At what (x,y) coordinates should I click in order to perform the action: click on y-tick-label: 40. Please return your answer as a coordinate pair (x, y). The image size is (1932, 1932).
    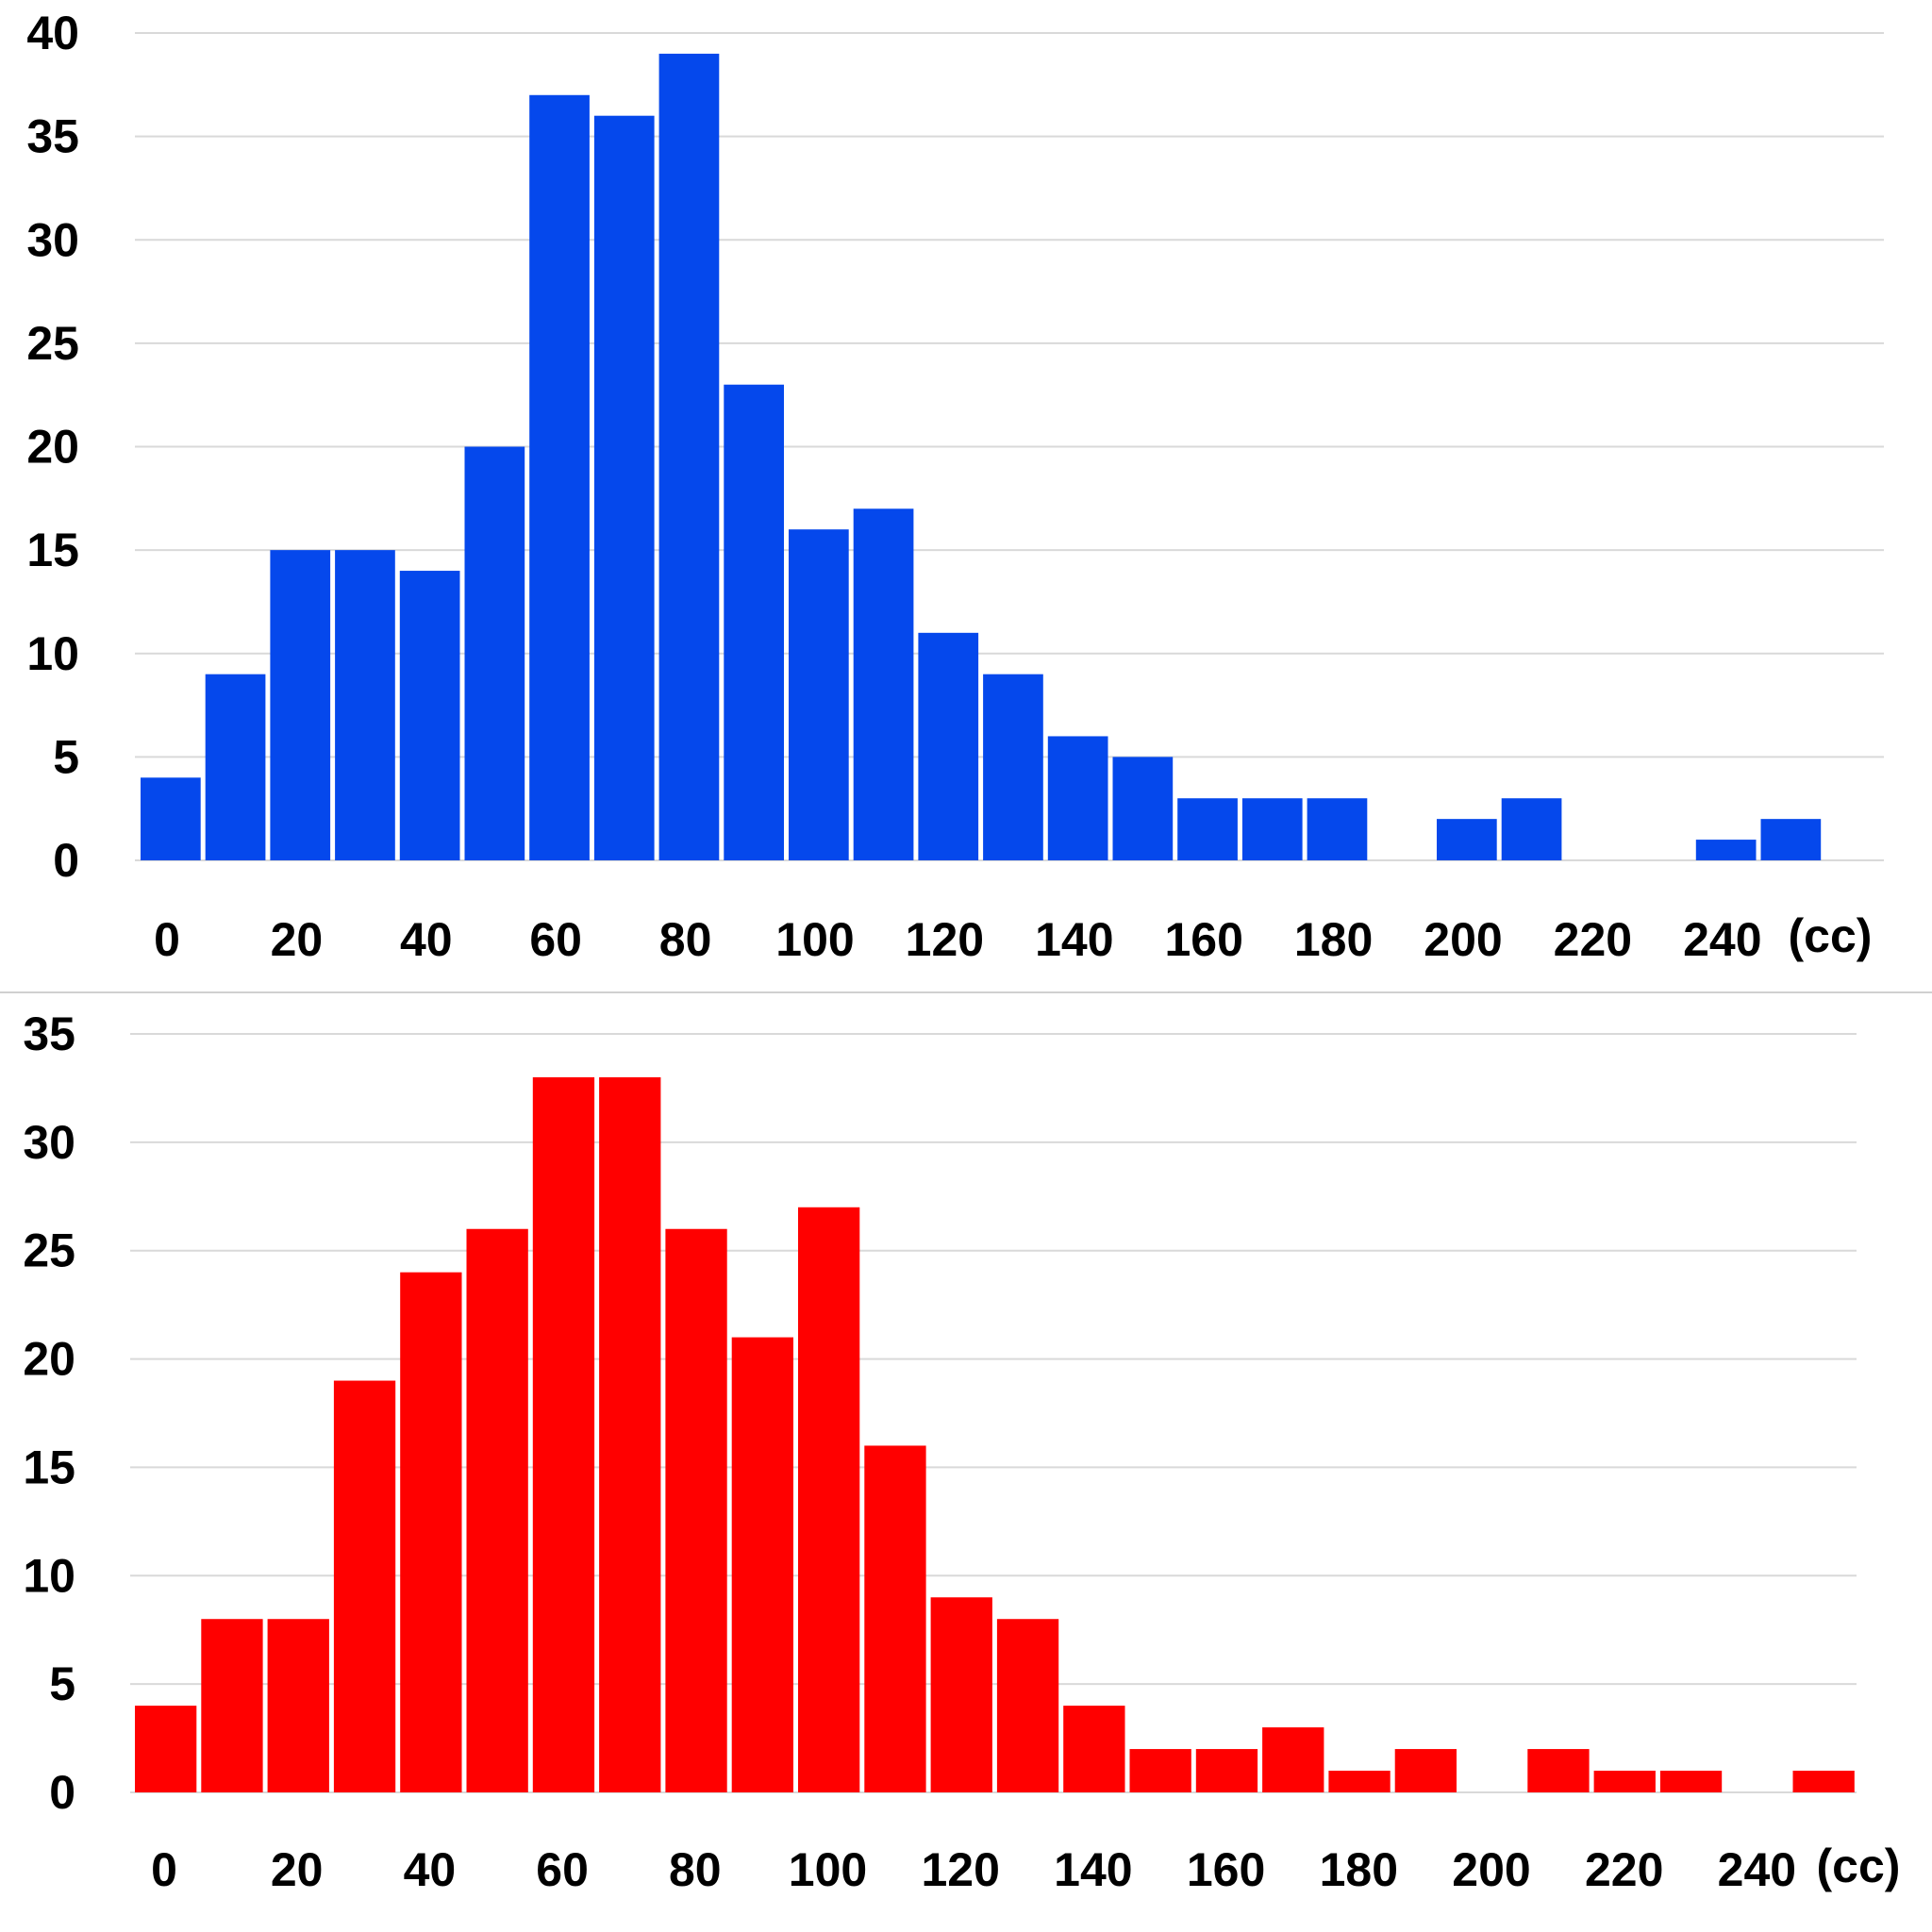
    Looking at the image, I should click on (53, 33).